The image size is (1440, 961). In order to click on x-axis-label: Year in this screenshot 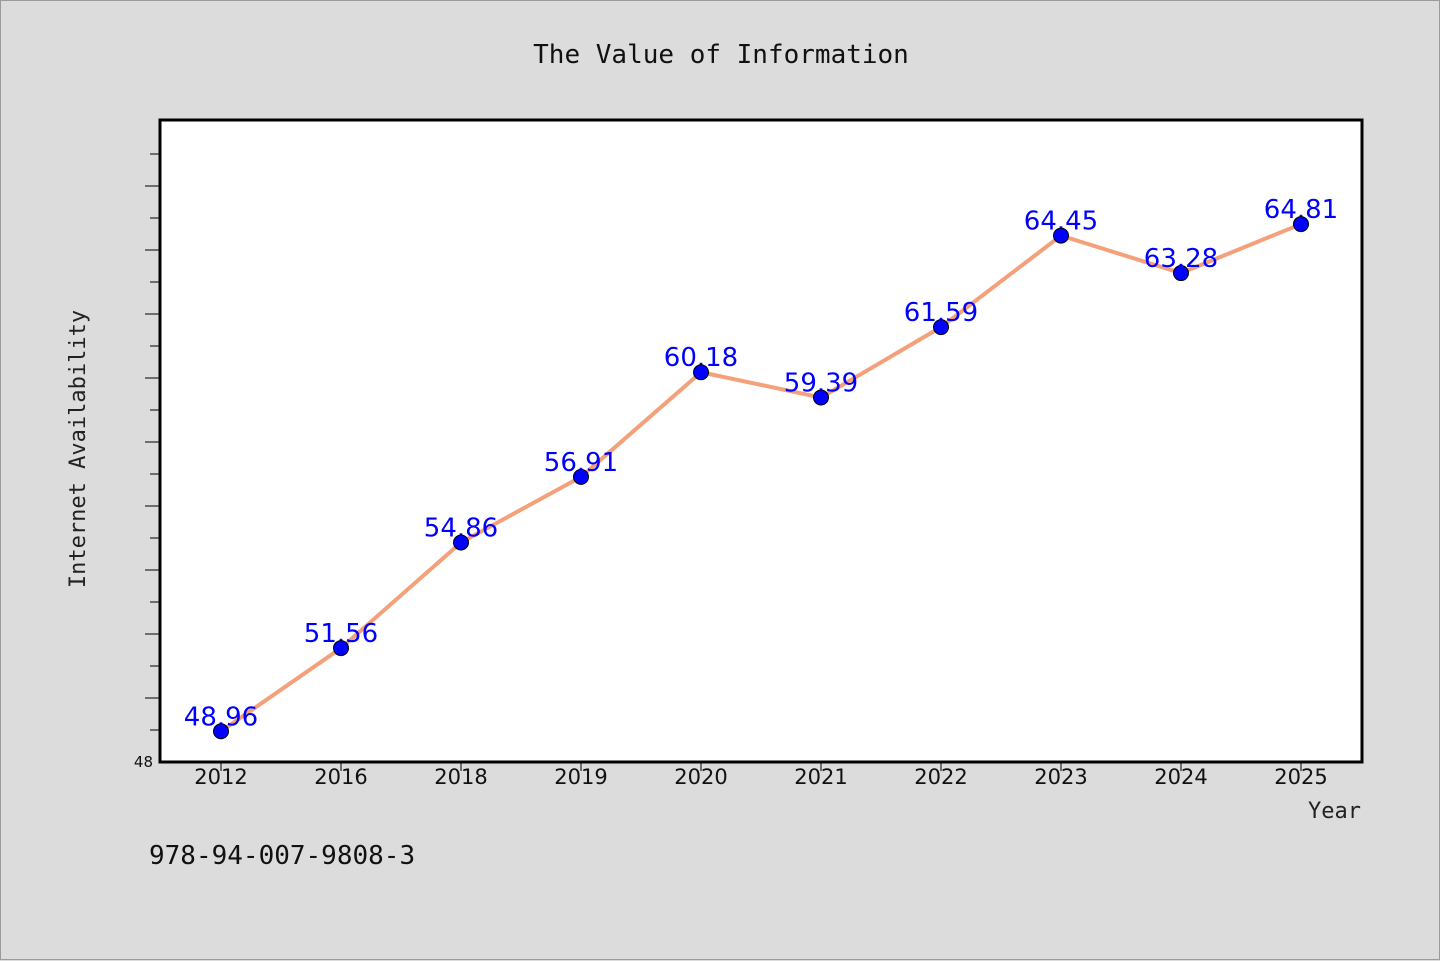, I will do `click(1334, 811)`.